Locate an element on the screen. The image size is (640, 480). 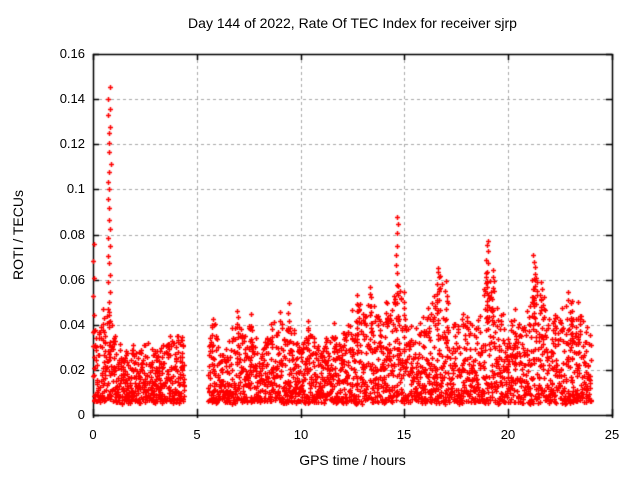
x-tick-label: 10 is located at coordinates (301, 434).